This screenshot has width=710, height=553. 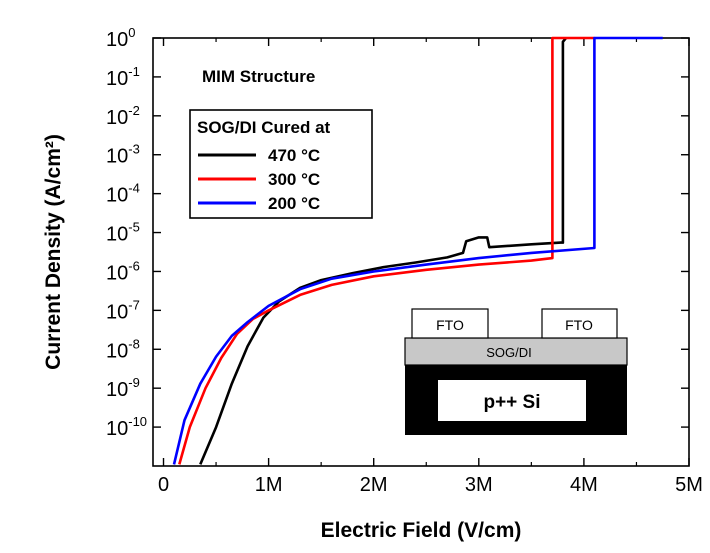 I want to click on y-tick-exponent: -8, so click(x=134, y=343).